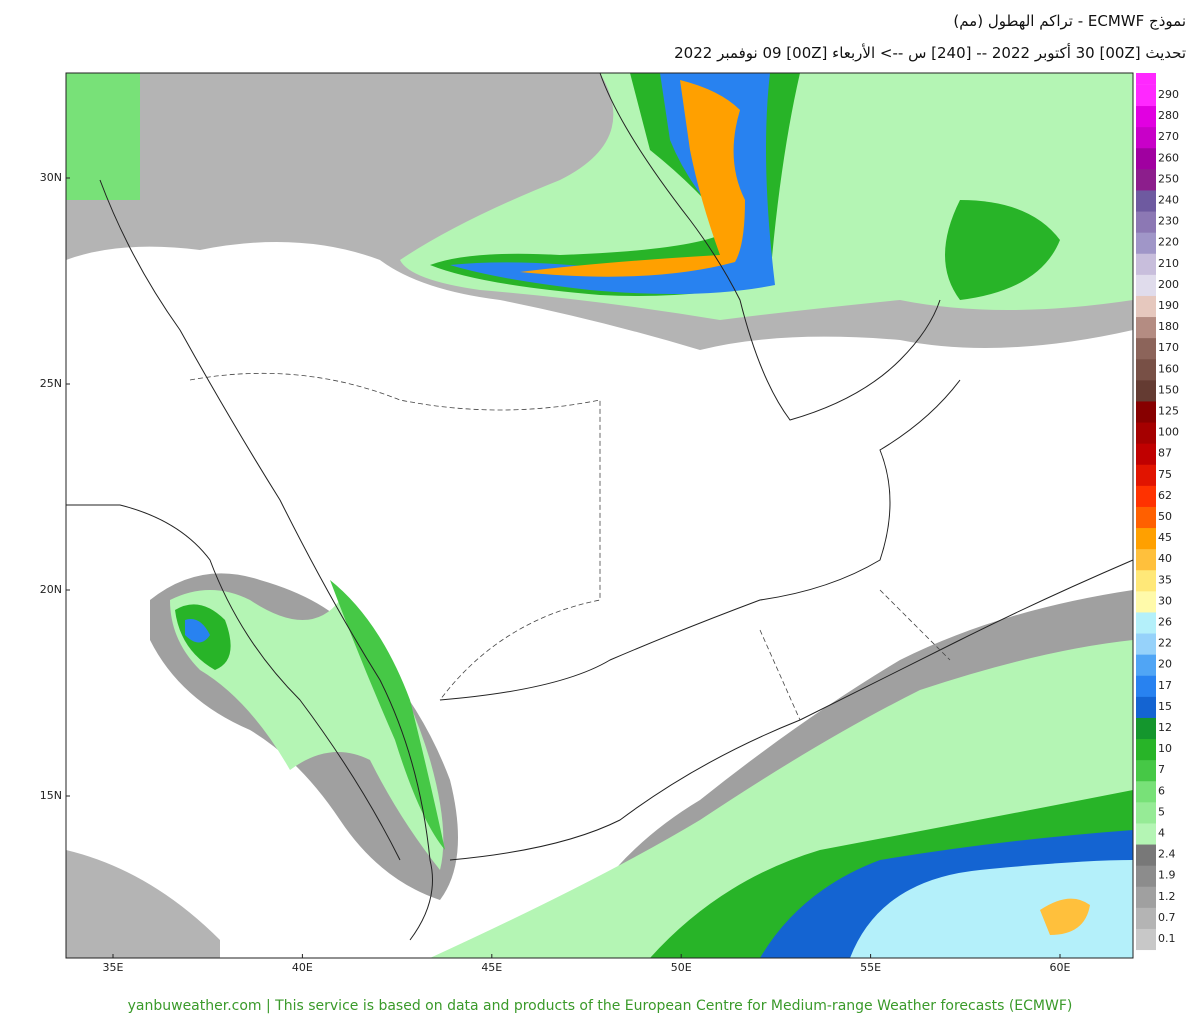 The image size is (1200, 1034). Describe the element at coordinates (1165, 537) in the screenshot. I see `legend-label: 45` at that location.